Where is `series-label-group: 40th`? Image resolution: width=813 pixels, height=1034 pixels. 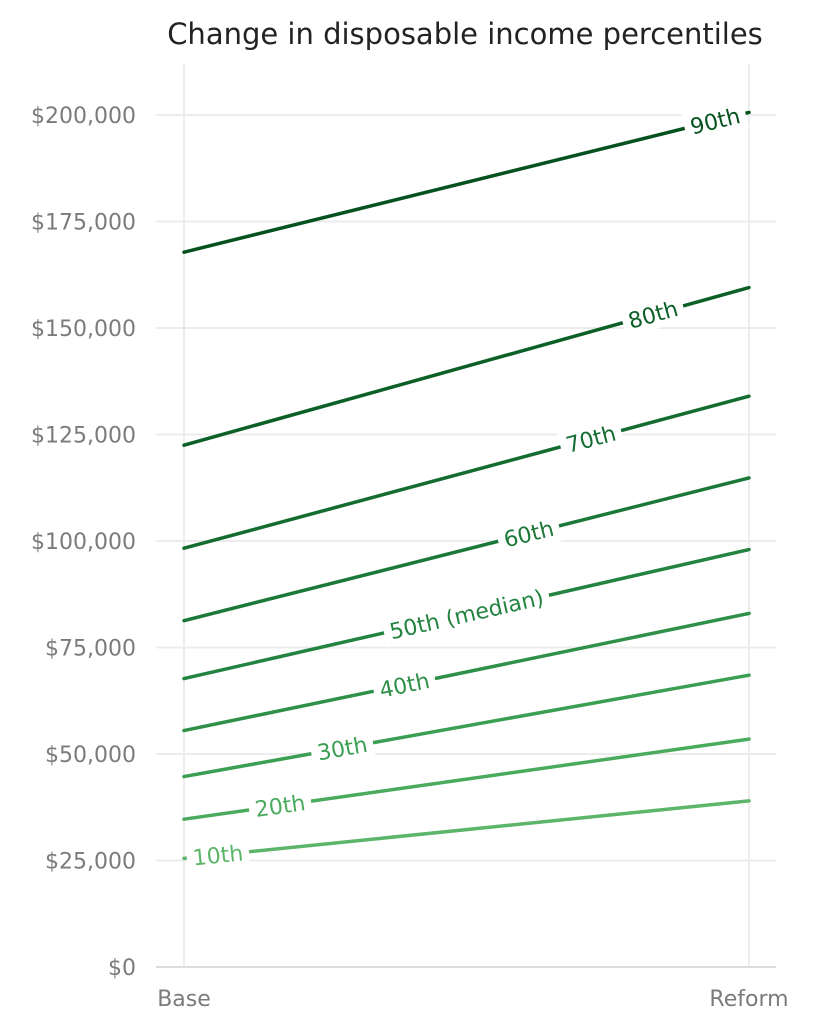
series-label-group: 40th is located at coordinates (404, 684).